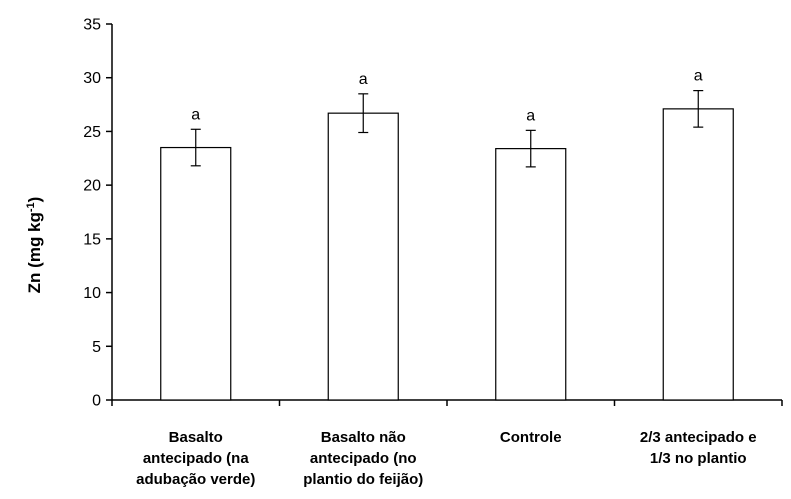 The image size is (791, 499). Describe the element at coordinates (196, 437) in the screenshot. I see `category-label-line: Basalto` at that location.